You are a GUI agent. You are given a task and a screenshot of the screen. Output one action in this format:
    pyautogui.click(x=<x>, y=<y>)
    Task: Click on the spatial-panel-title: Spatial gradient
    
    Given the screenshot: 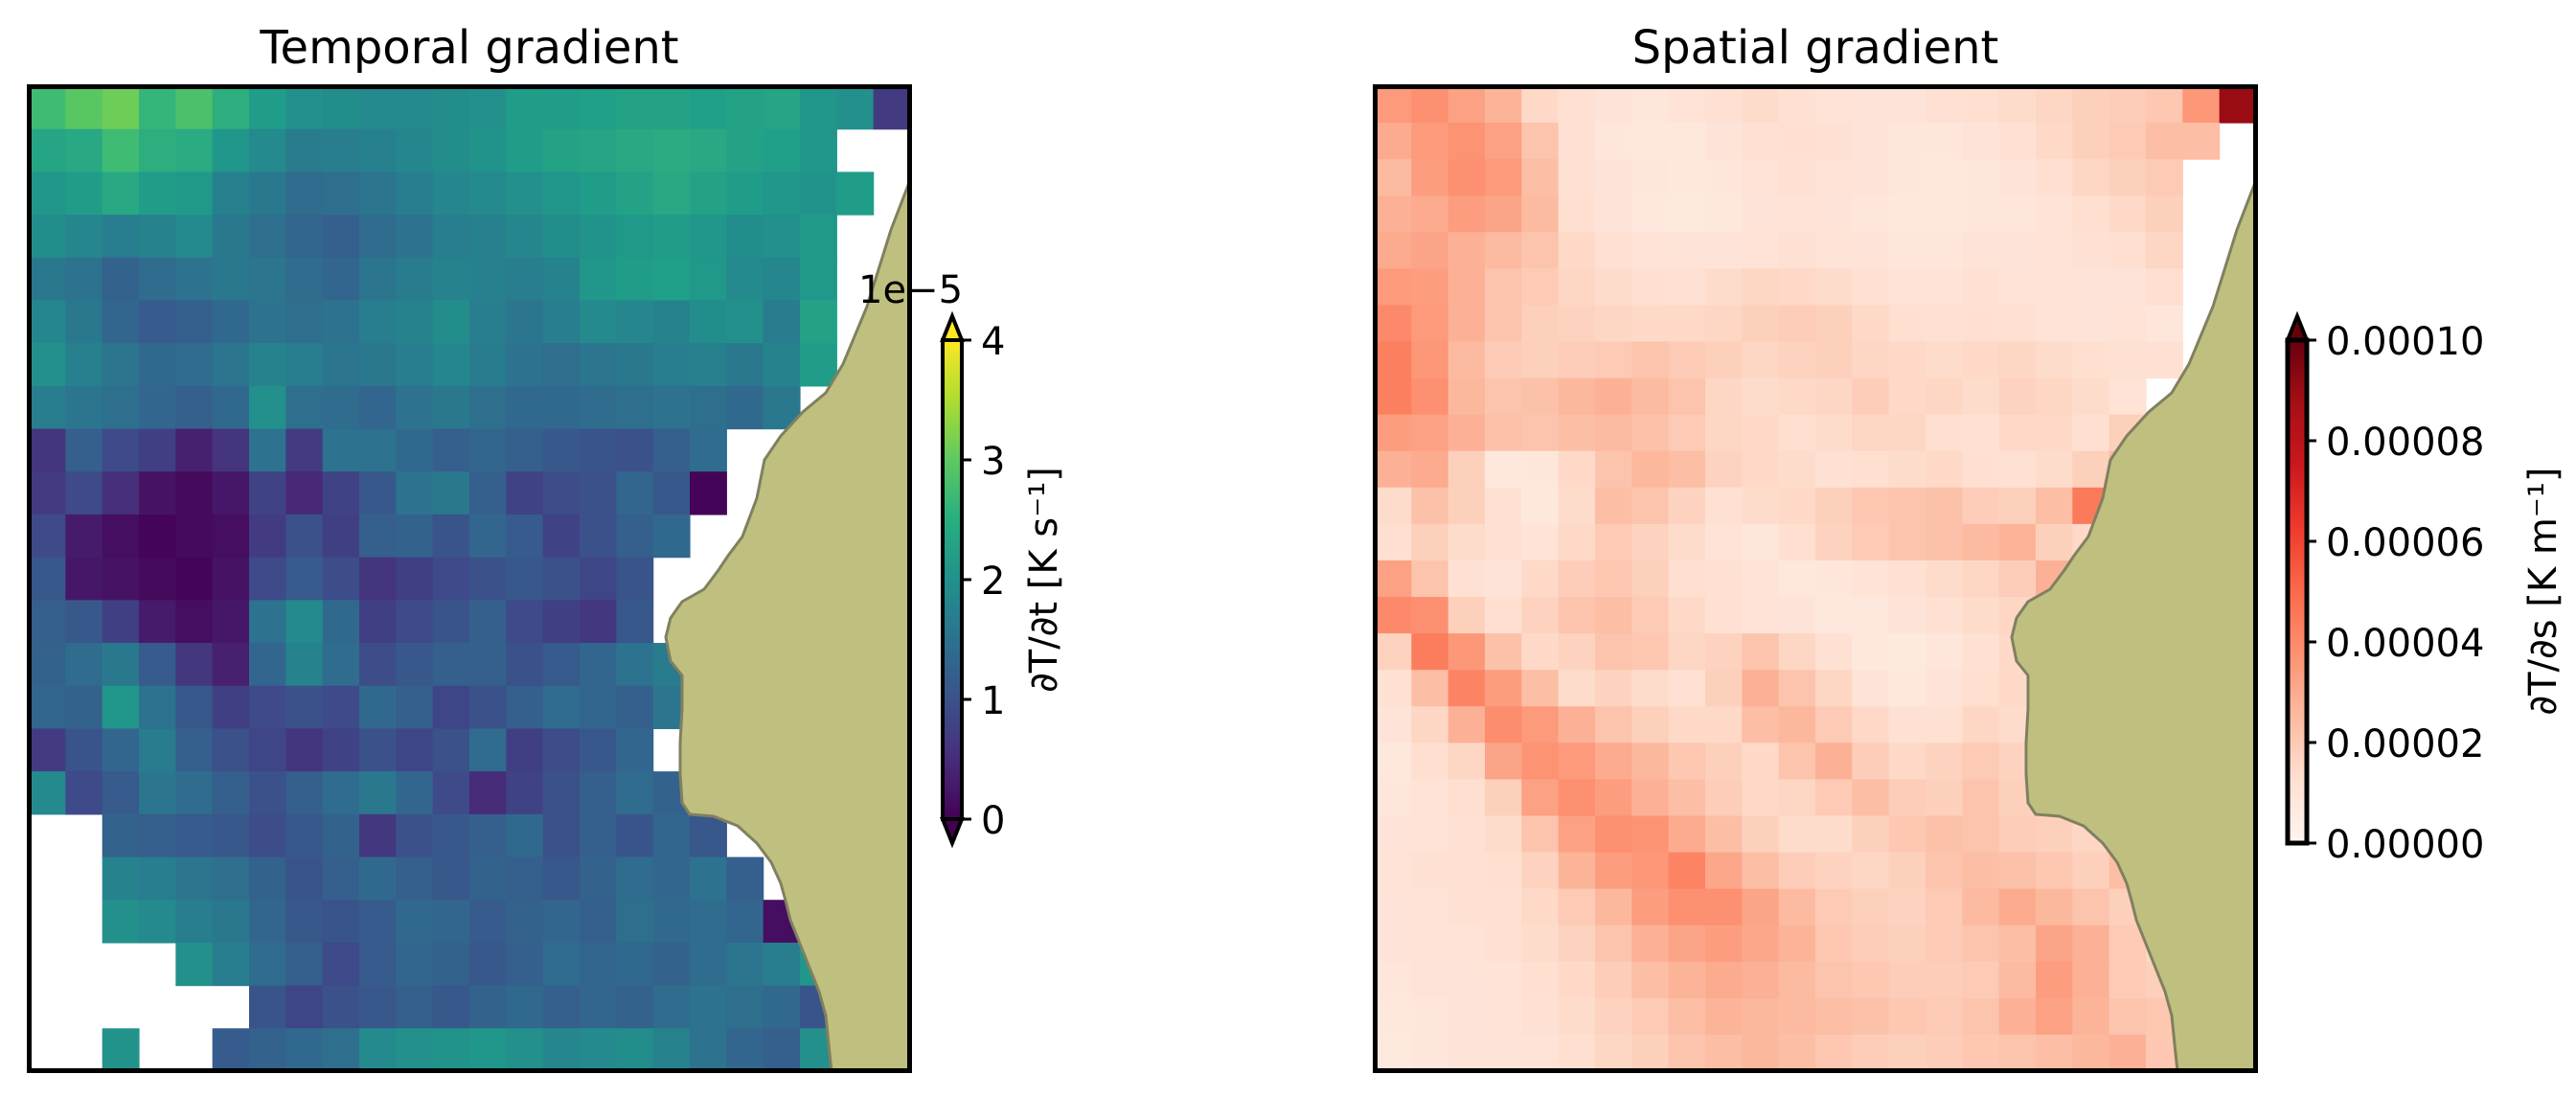 What is the action you would take?
    pyautogui.click(x=1815, y=48)
    